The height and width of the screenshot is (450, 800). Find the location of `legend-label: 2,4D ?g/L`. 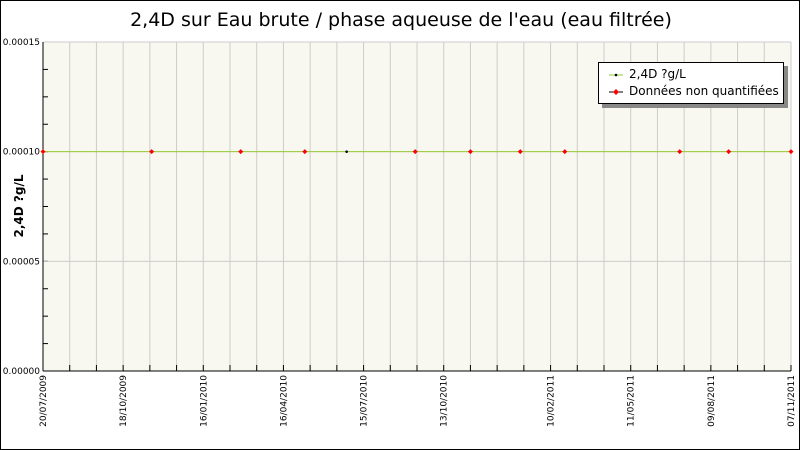

legend-label: 2,4D ?g/L is located at coordinates (657, 74).